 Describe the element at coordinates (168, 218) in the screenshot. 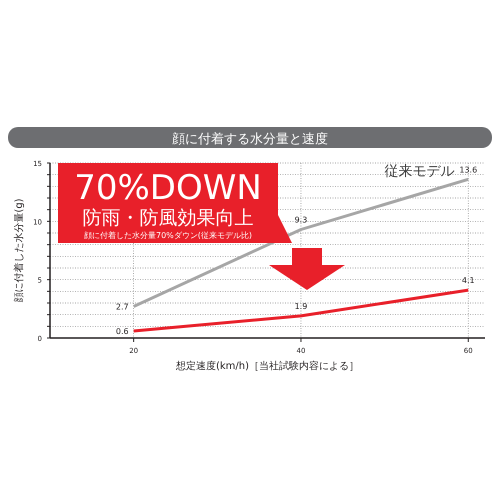

I see `annotation: 防雨・防風効果向上` at that location.